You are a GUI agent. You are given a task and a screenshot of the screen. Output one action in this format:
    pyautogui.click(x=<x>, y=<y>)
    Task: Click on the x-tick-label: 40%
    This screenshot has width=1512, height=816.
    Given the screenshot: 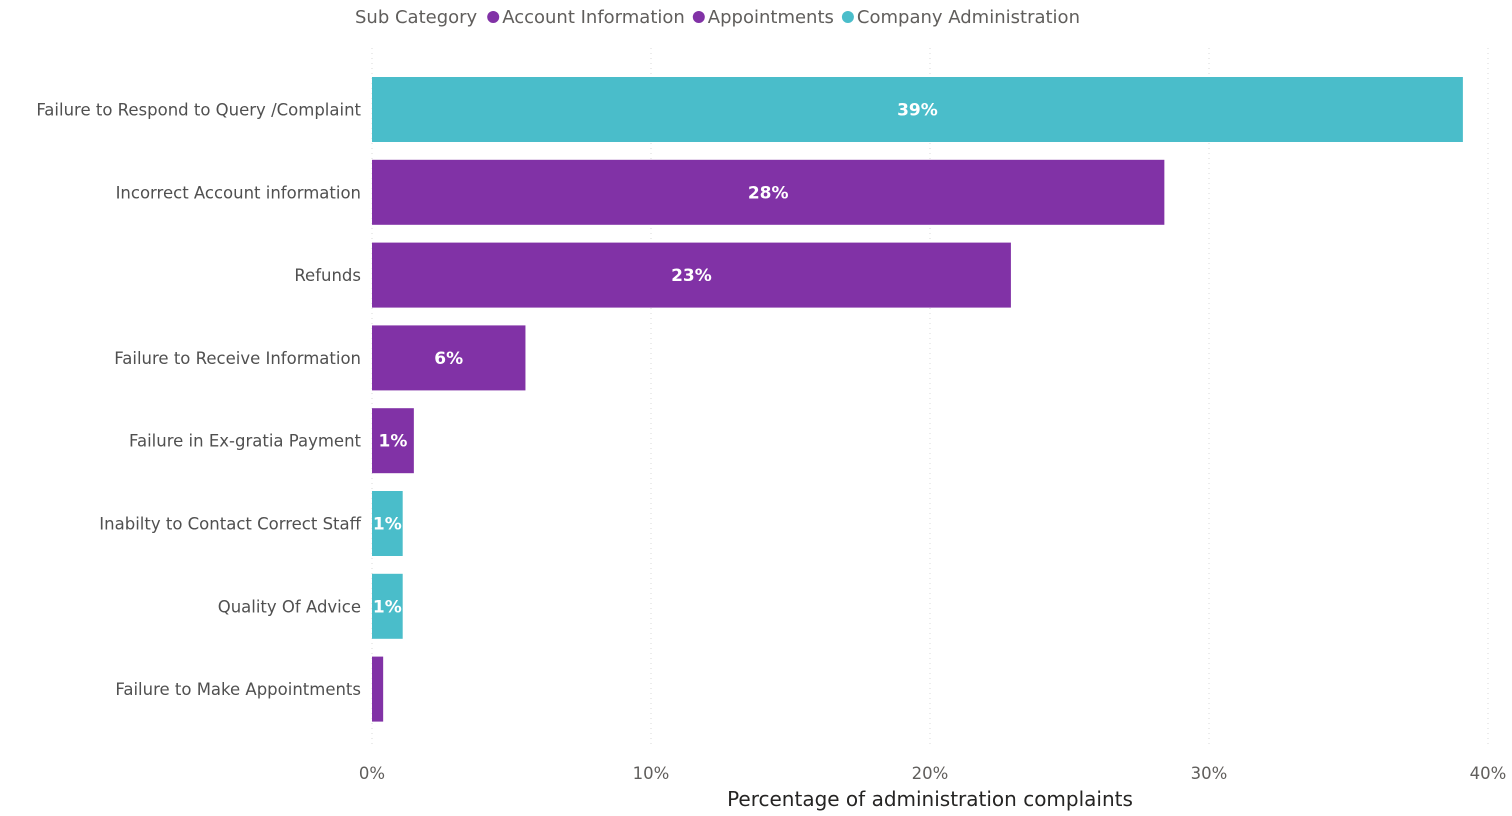 What is the action you would take?
    pyautogui.click(x=1488, y=773)
    